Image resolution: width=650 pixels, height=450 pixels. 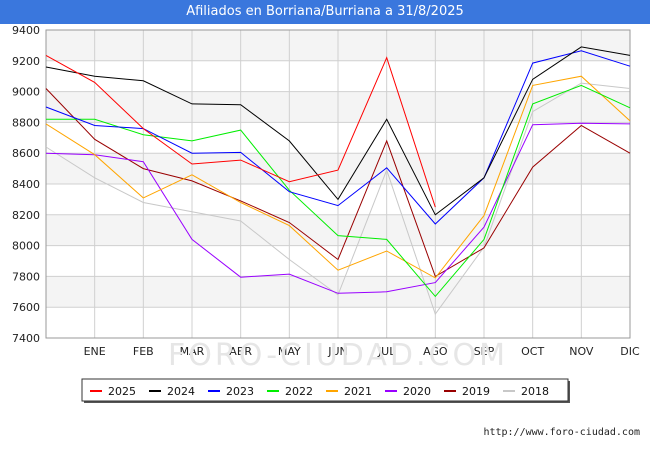 What do you see at coordinates (26, 153) in the screenshot?
I see `y-tick-label: 8600` at bounding box center [26, 153].